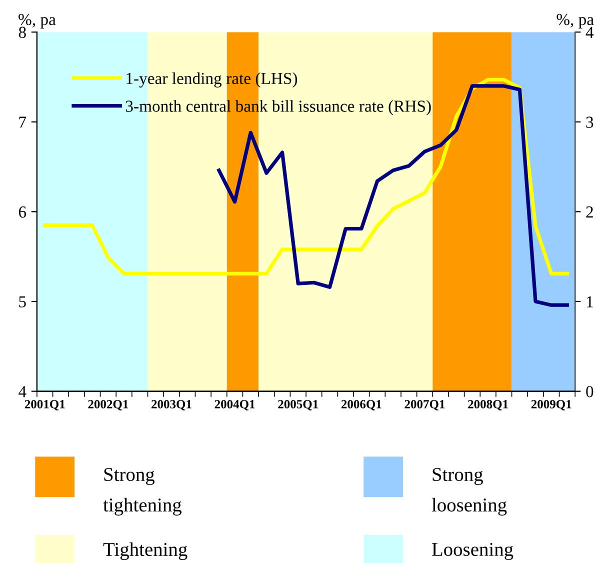 This screenshot has width=606, height=563. Describe the element at coordinates (172, 405) in the screenshot. I see `x-tick-label: 2003Q1` at that location.